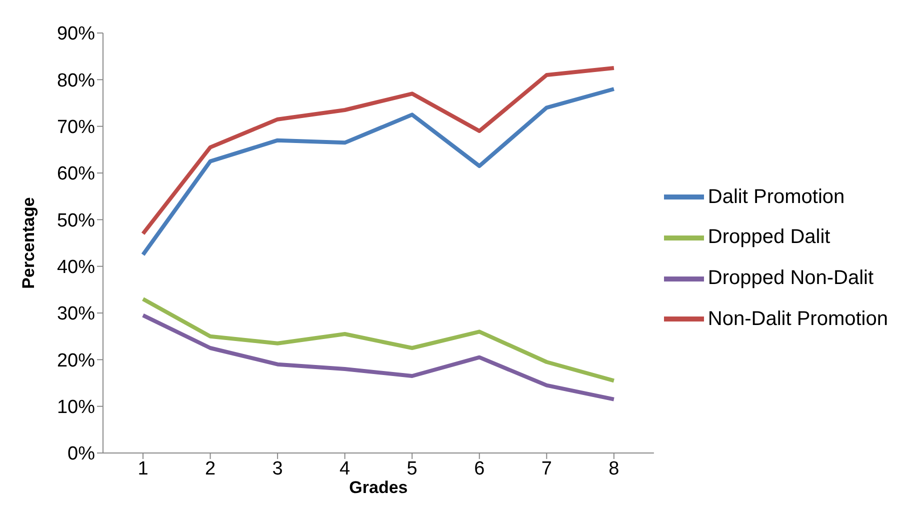 The image size is (920, 516). Describe the element at coordinates (345, 469) in the screenshot. I see `x-tick-label: 4` at that location.